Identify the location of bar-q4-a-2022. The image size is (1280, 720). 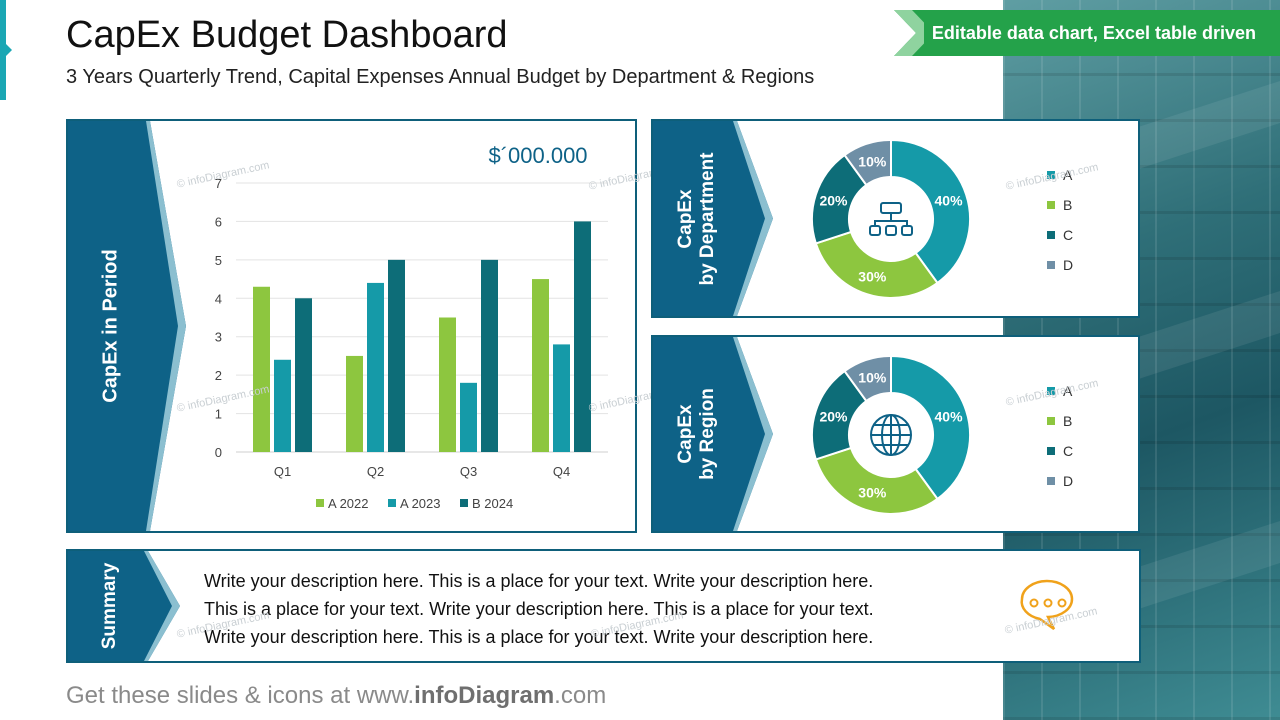
(540, 365).